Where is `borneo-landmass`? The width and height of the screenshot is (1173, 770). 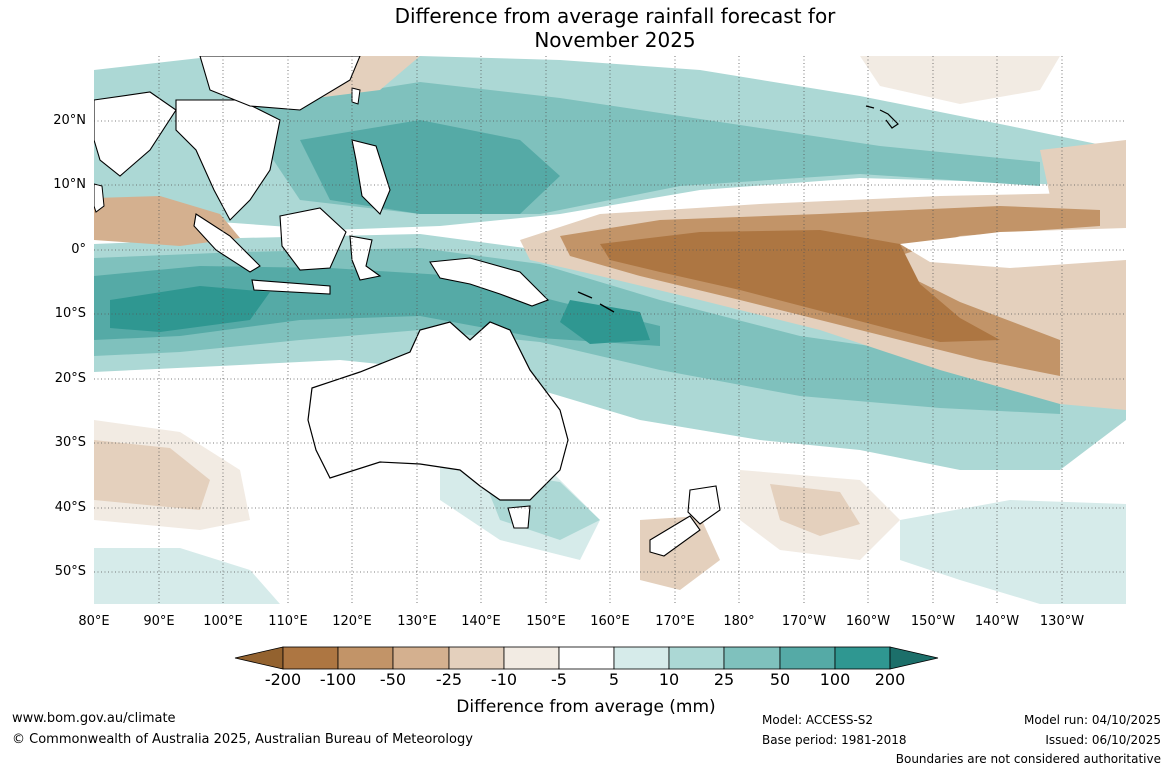 borneo-landmass is located at coordinates (313, 239).